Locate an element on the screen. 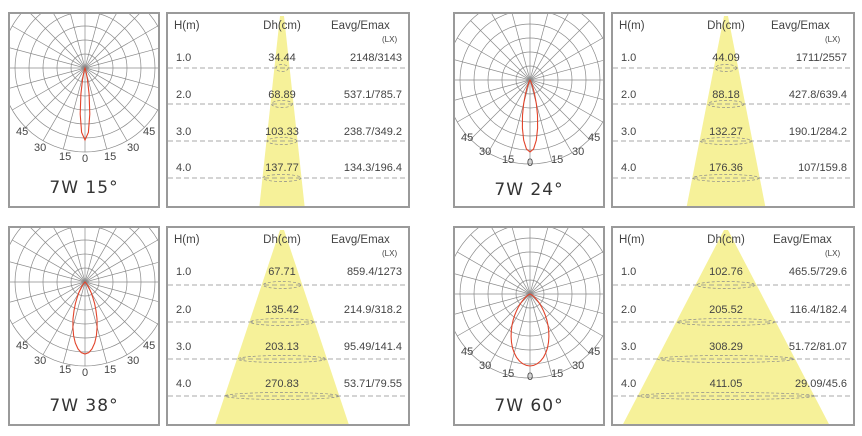  row-eavg-emax: 107/159.8 is located at coordinates (822, 168).